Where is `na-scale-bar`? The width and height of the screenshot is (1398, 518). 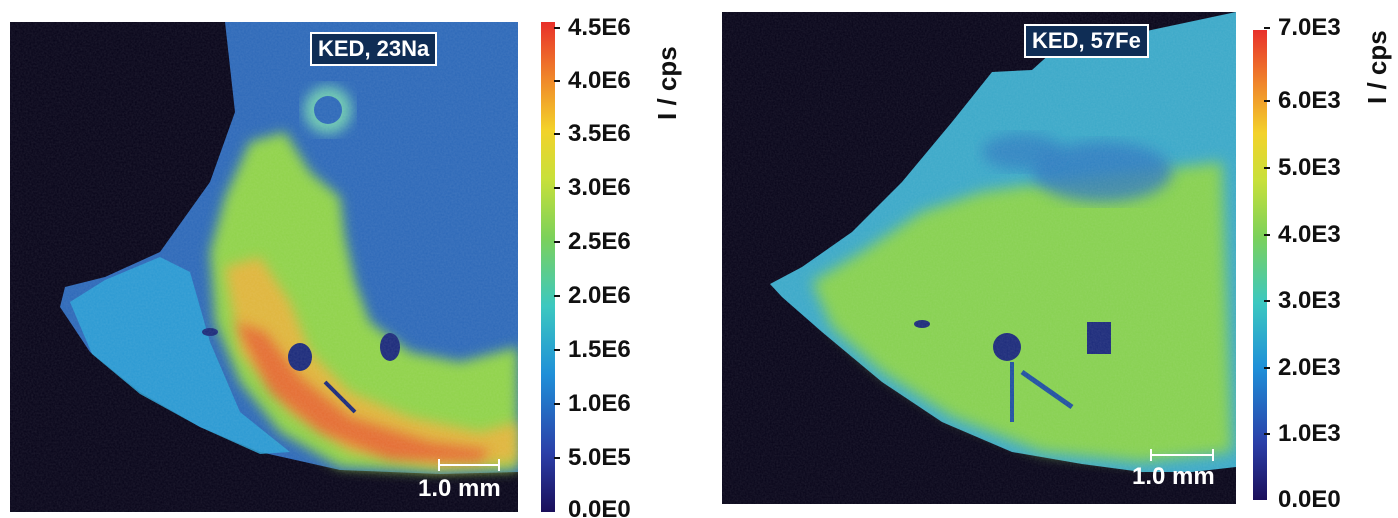 na-scale-bar is located at coordinates (469, 465).